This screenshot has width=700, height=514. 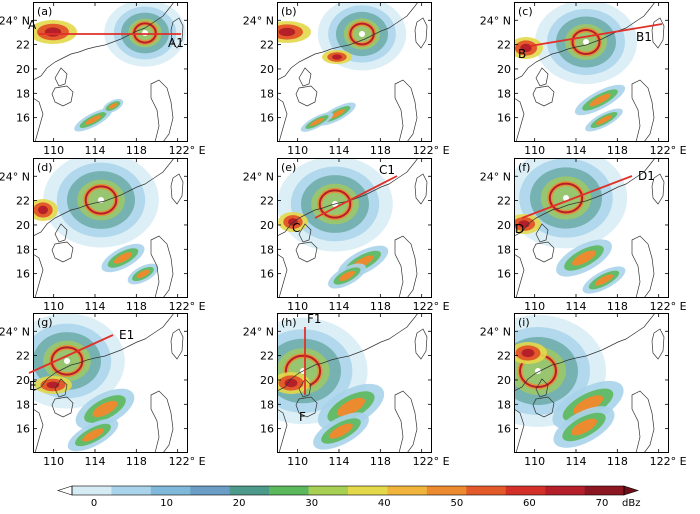 I want to click on section-end-label: B1, so click(x=644, y=37).